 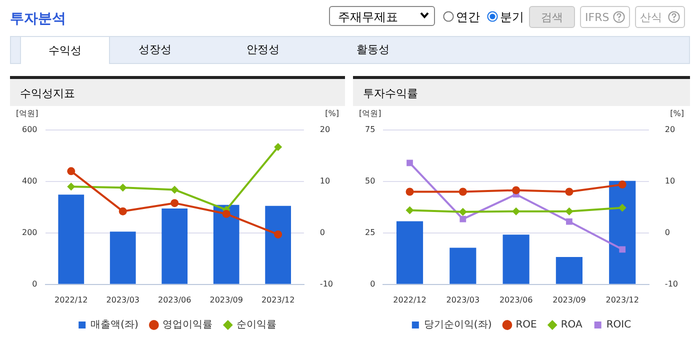 I want to click on legend-label: ROE, so click(x=526, y=325).